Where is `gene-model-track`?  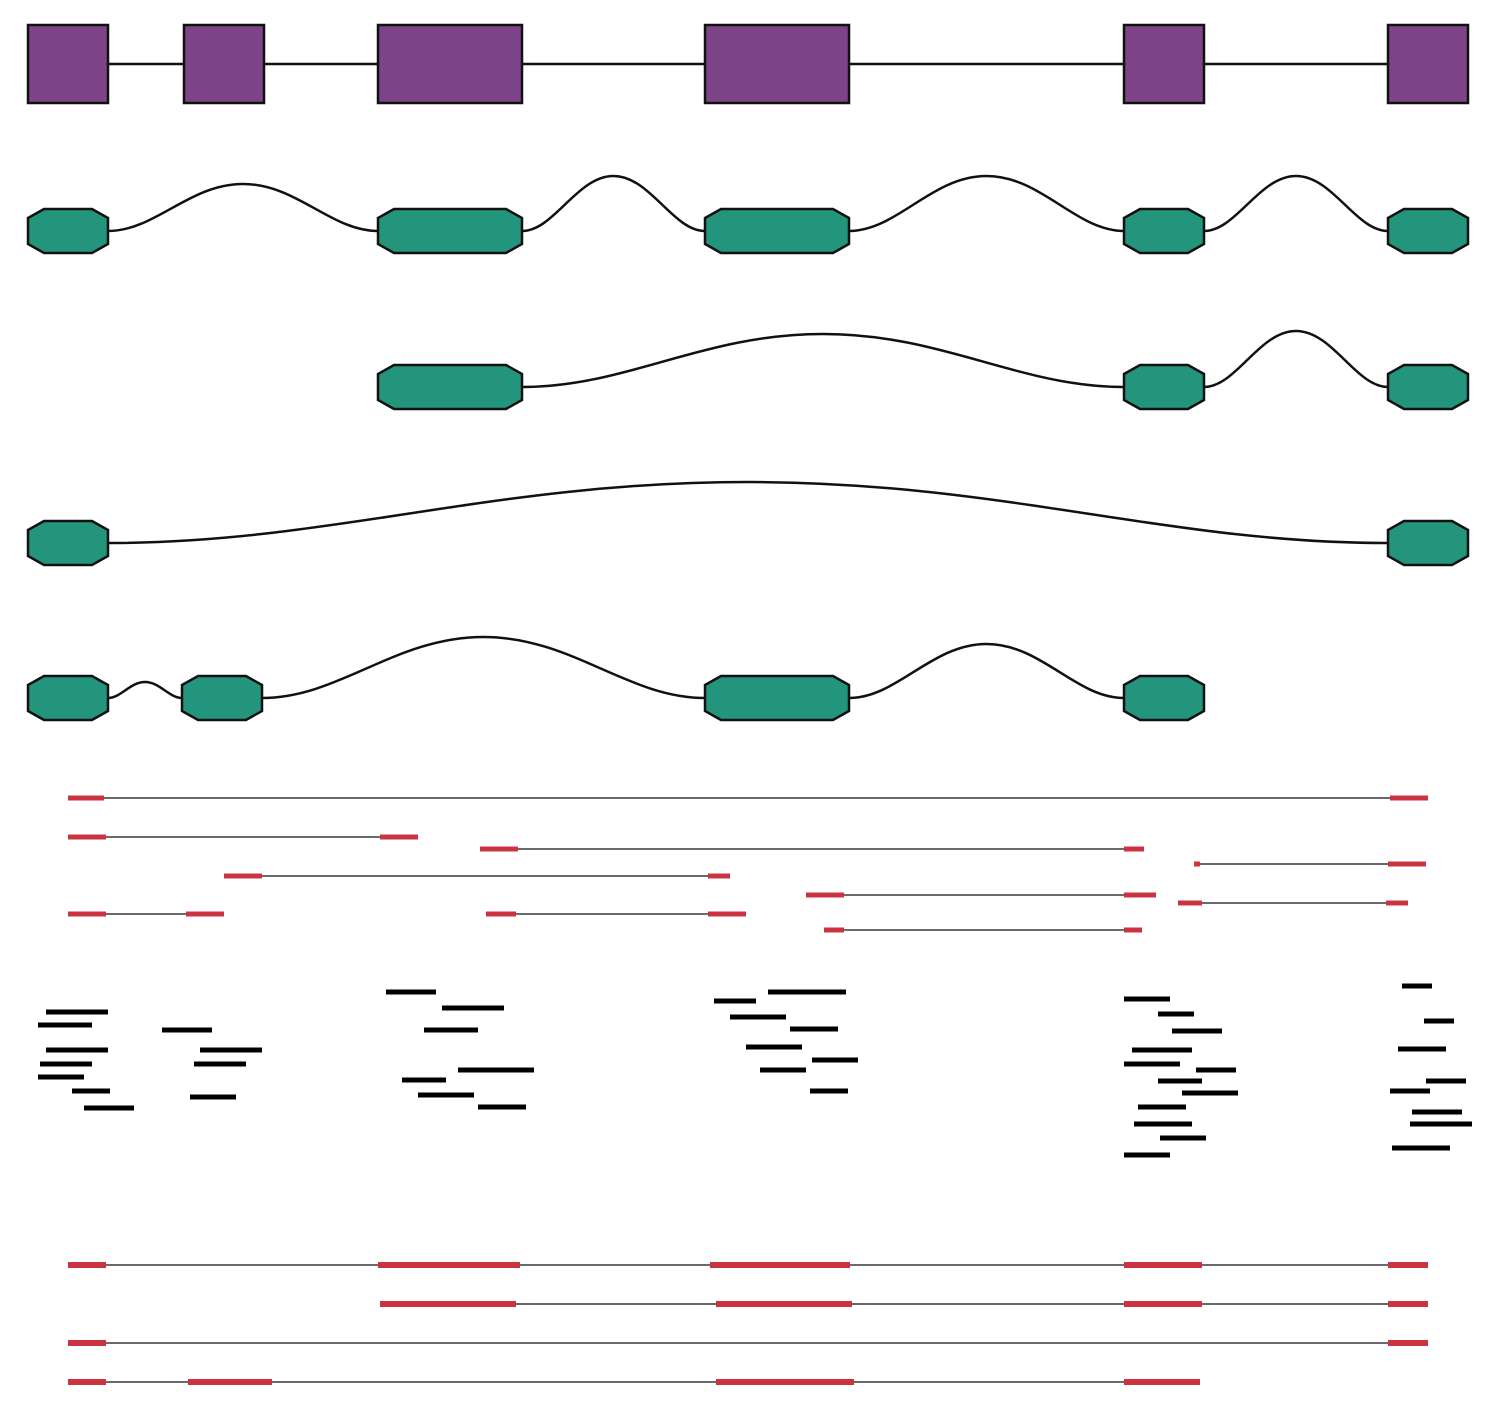
gene-model-track is located at coordinates (748, 64).